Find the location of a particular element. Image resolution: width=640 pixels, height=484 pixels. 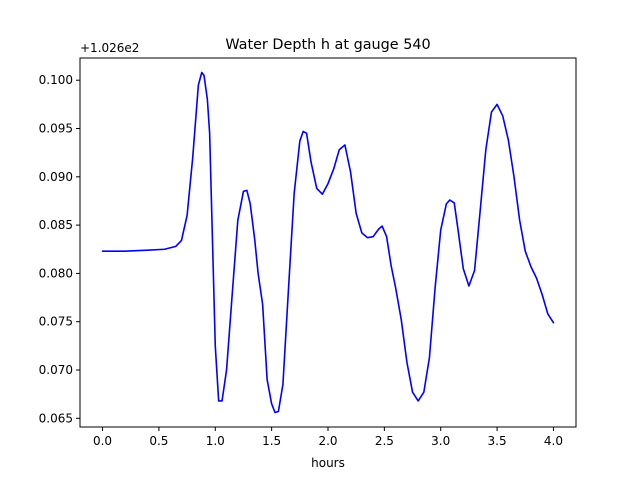

x-tick-label: 3.0 is located at coordinates (440, 441).